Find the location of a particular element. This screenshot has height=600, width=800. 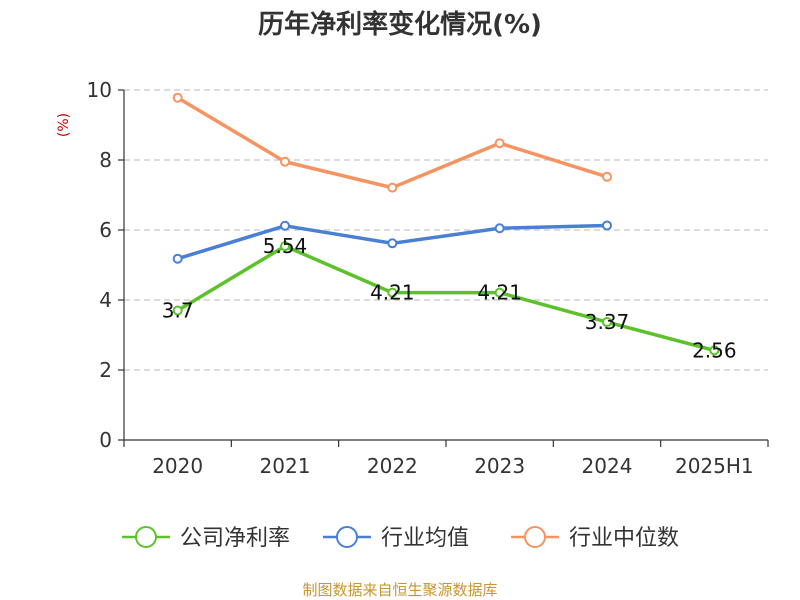

point-0-2020 is located at coordinates (177, 310).